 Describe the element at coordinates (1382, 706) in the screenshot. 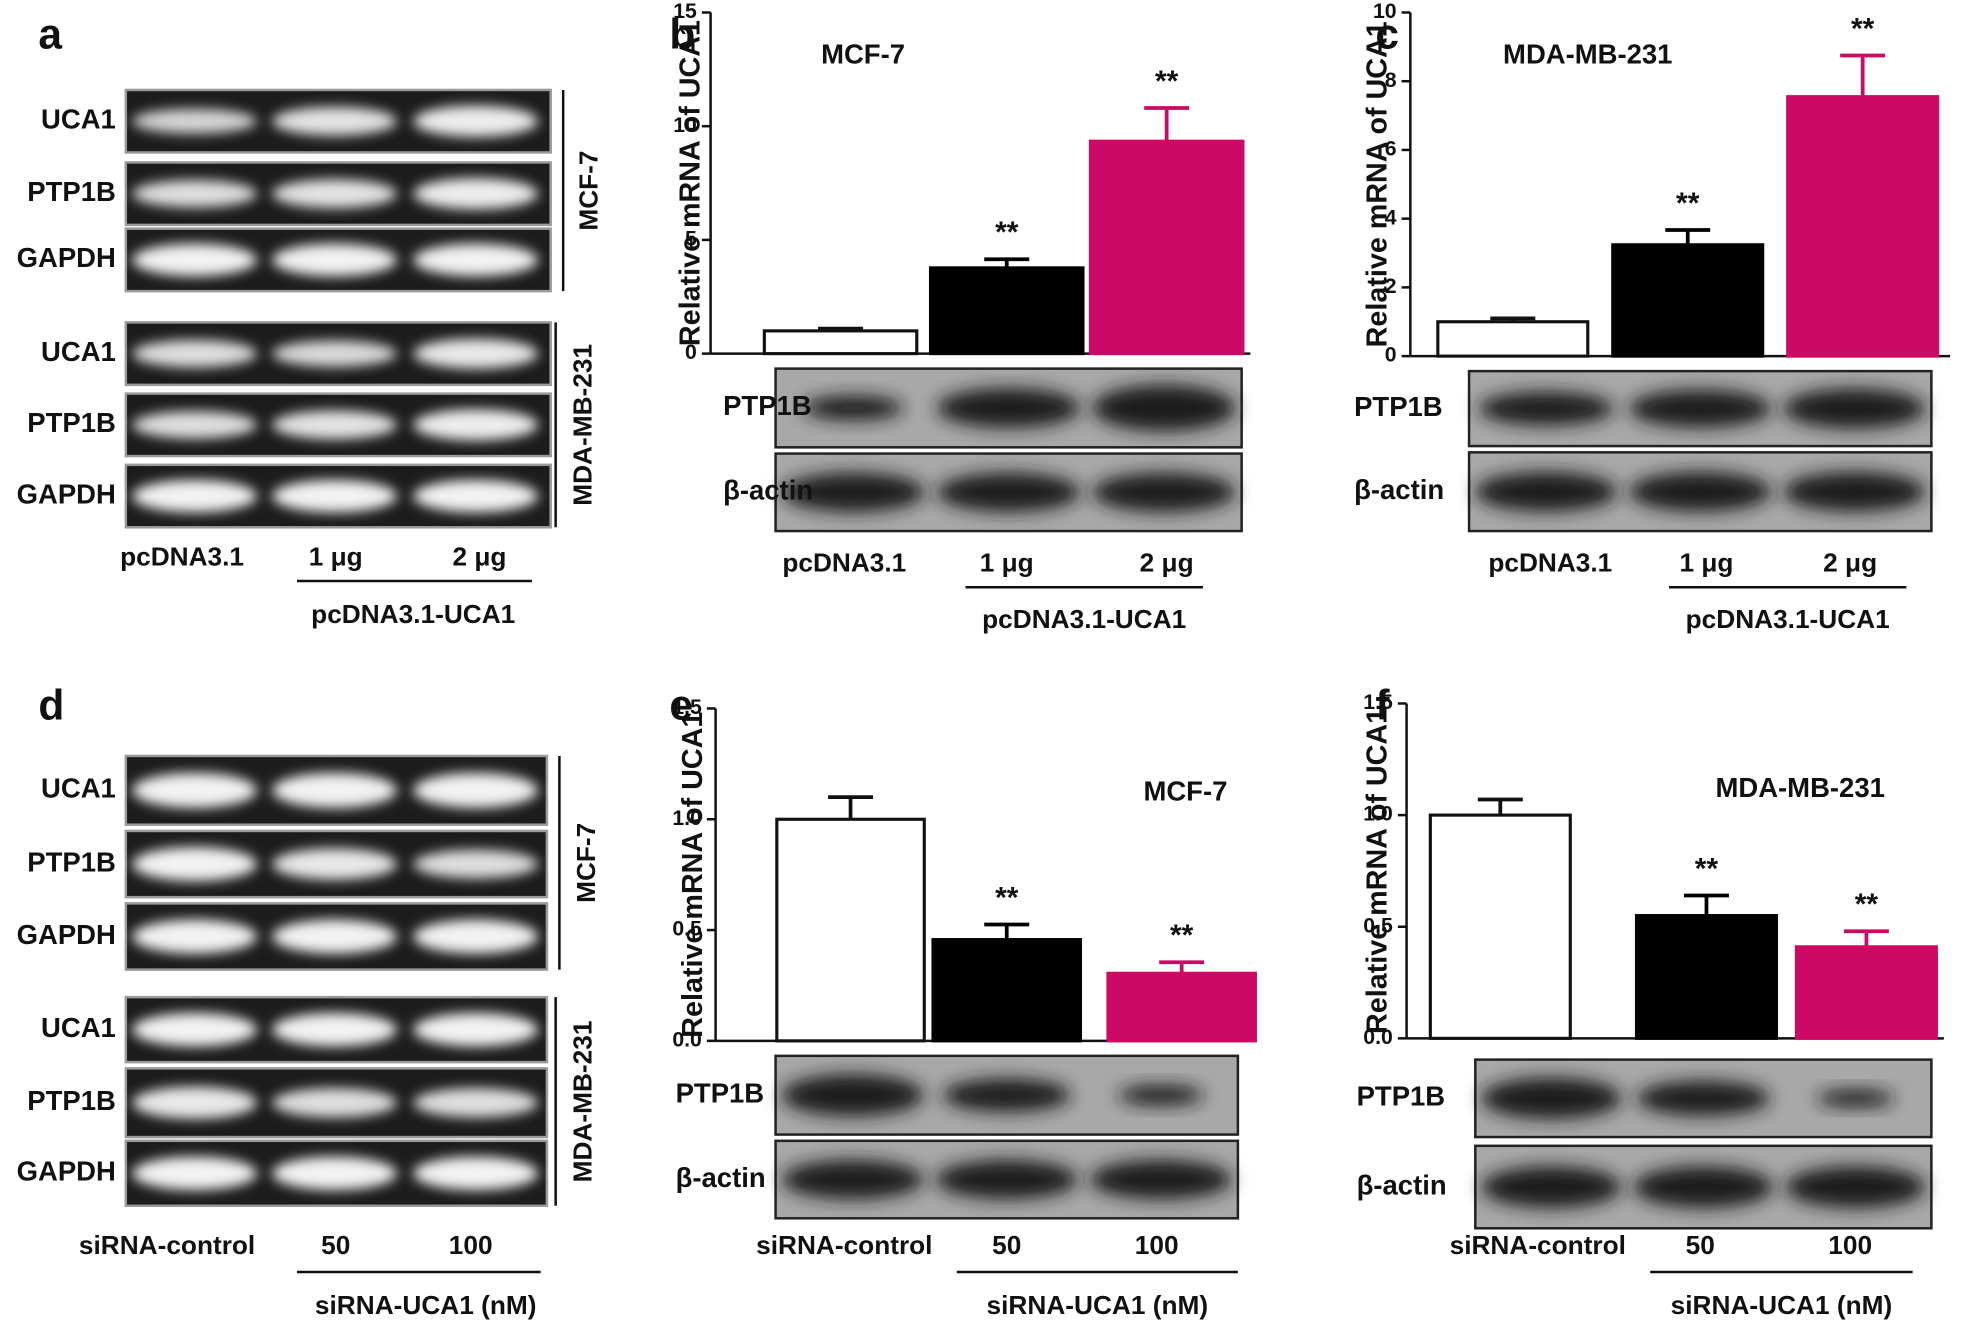

I see `panel-letter: f` at that location.